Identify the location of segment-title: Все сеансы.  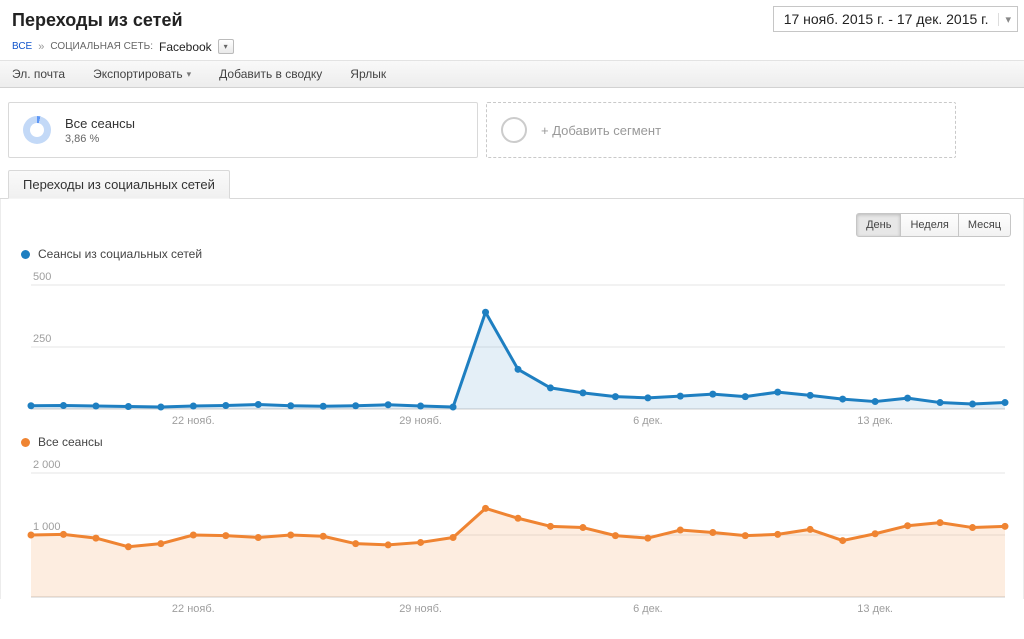
(100, 123).